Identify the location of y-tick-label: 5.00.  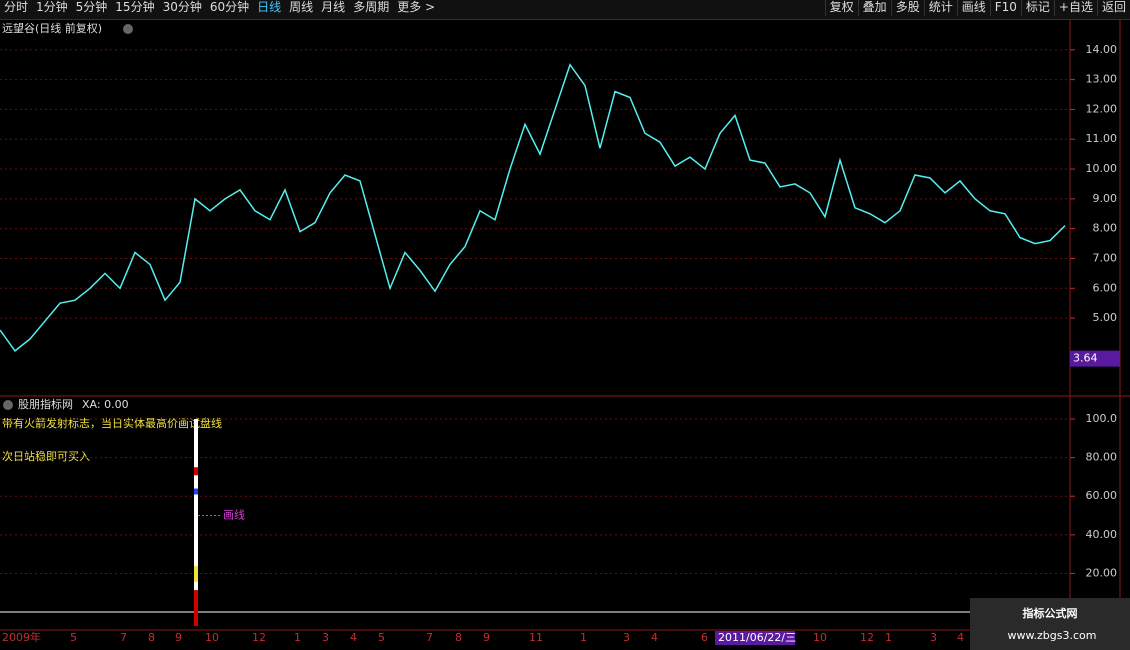
(1105, 317).